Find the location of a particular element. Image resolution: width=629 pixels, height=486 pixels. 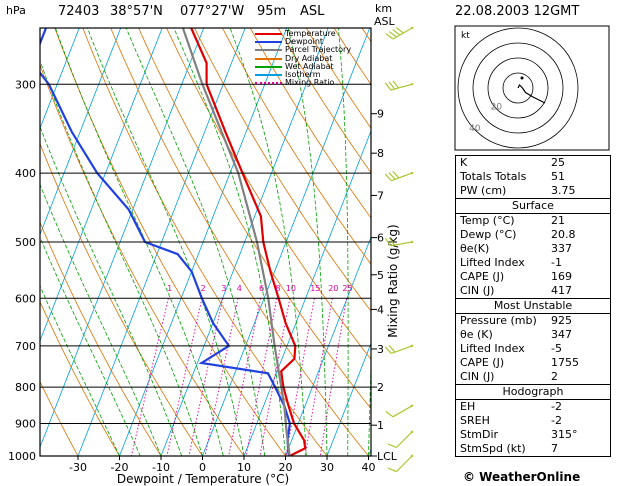

pressure-tick-label: 1000 is located at coordinates (22, 456).